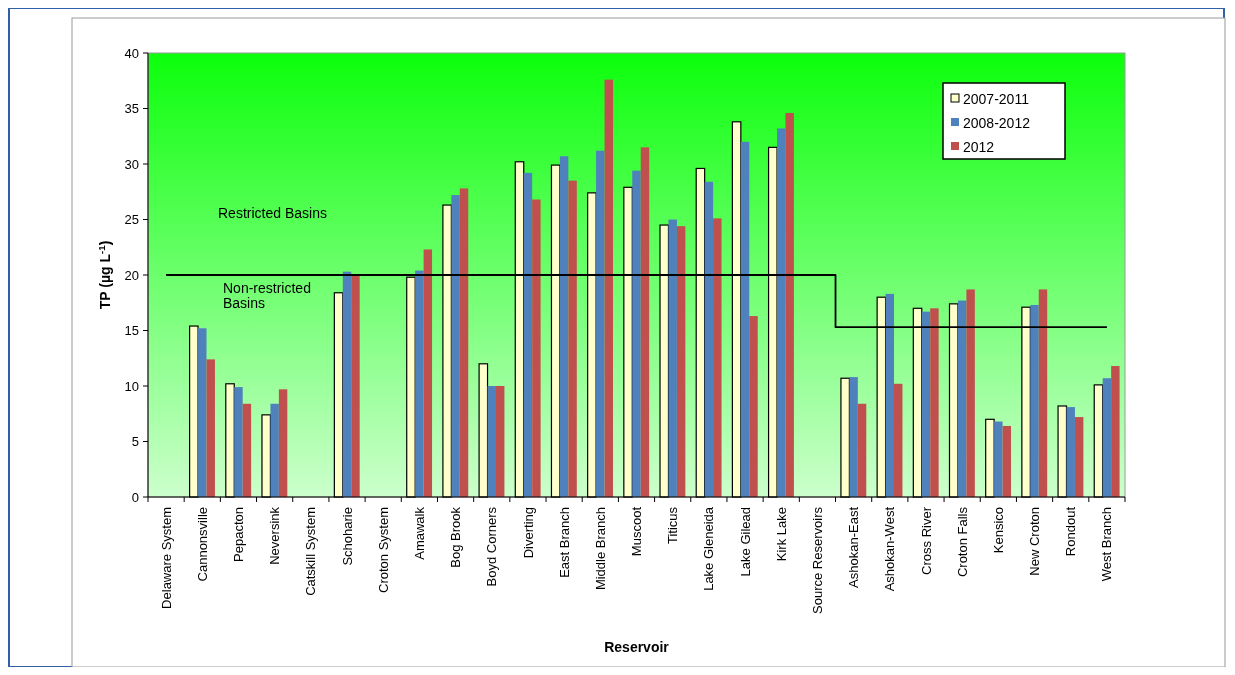  What do you see at coordinates (131, 331) in the screenshot?
I see `y-tick-label: 15` at bounding box center [131, 331].